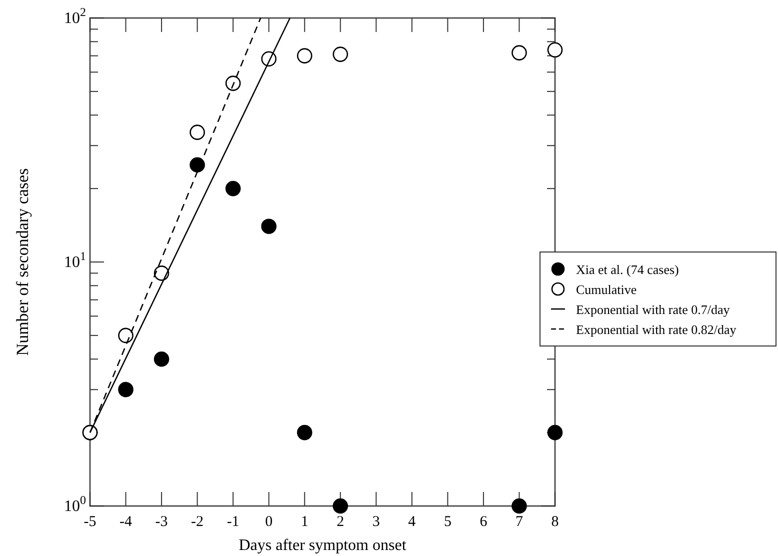 This screenshot has height=556, width=778. I want to click on x-tick-label: 0, so click(269, 522).